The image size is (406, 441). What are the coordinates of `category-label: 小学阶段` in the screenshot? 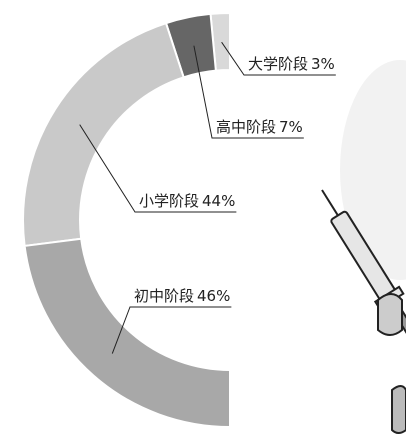 It's located at (169, 201).